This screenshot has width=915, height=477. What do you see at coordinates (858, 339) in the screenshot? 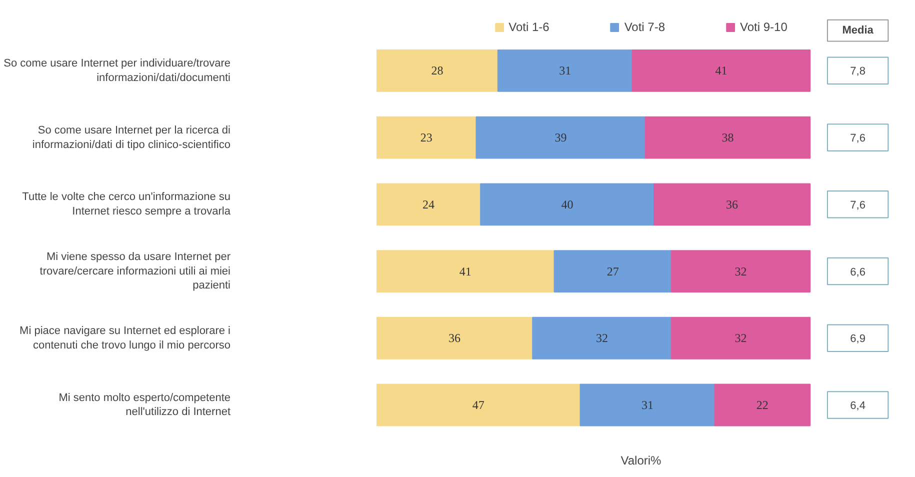
I see `text: 6,9` at bounding box center [858, 339].